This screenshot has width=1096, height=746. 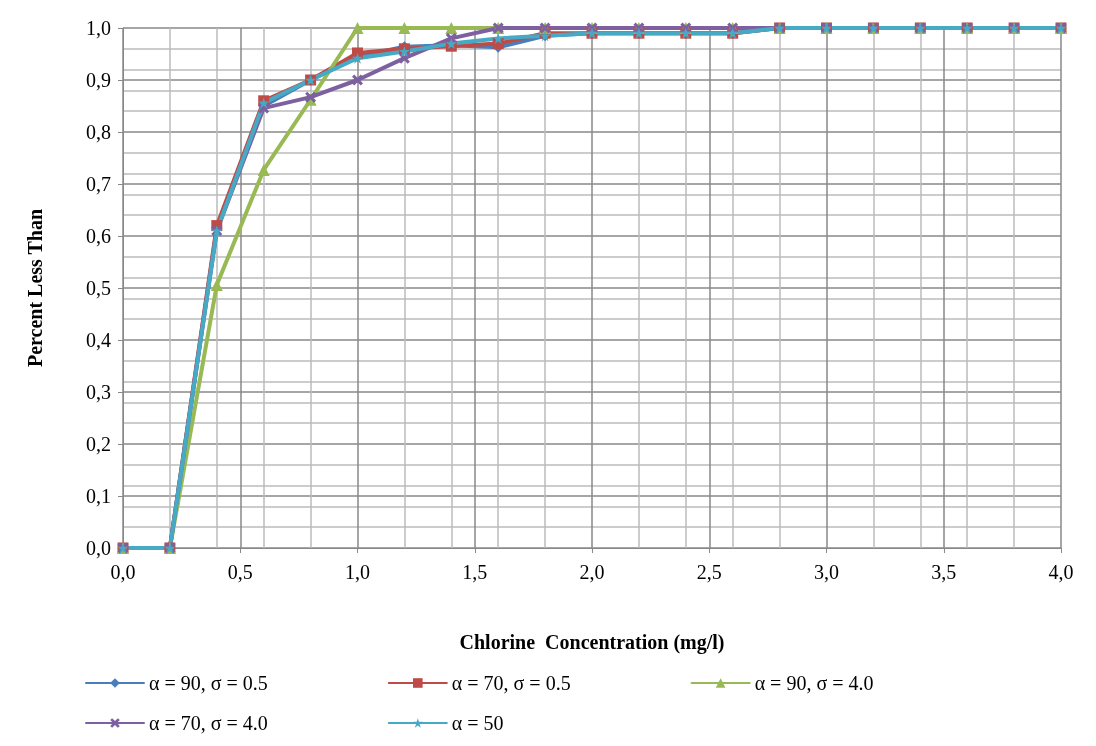 What do you see at coordinates (123, 572) in the screenshot?
I see `x-tick-label: 0,0` at bounding box center [123, 572].